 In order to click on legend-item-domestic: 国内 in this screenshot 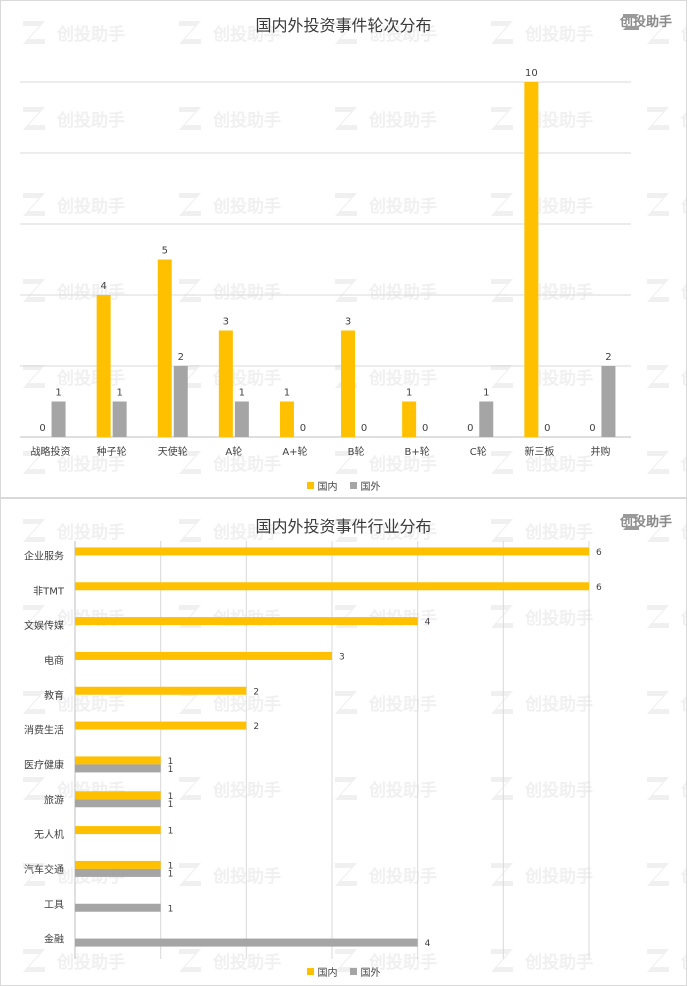, I will do `click(322, 485)`.